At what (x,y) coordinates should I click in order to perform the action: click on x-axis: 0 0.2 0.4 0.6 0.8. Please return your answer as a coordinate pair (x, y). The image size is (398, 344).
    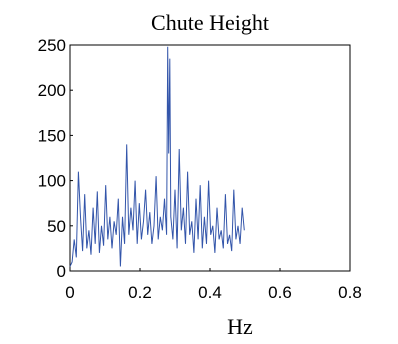
    Looking at the image, I should click on (213, 285).